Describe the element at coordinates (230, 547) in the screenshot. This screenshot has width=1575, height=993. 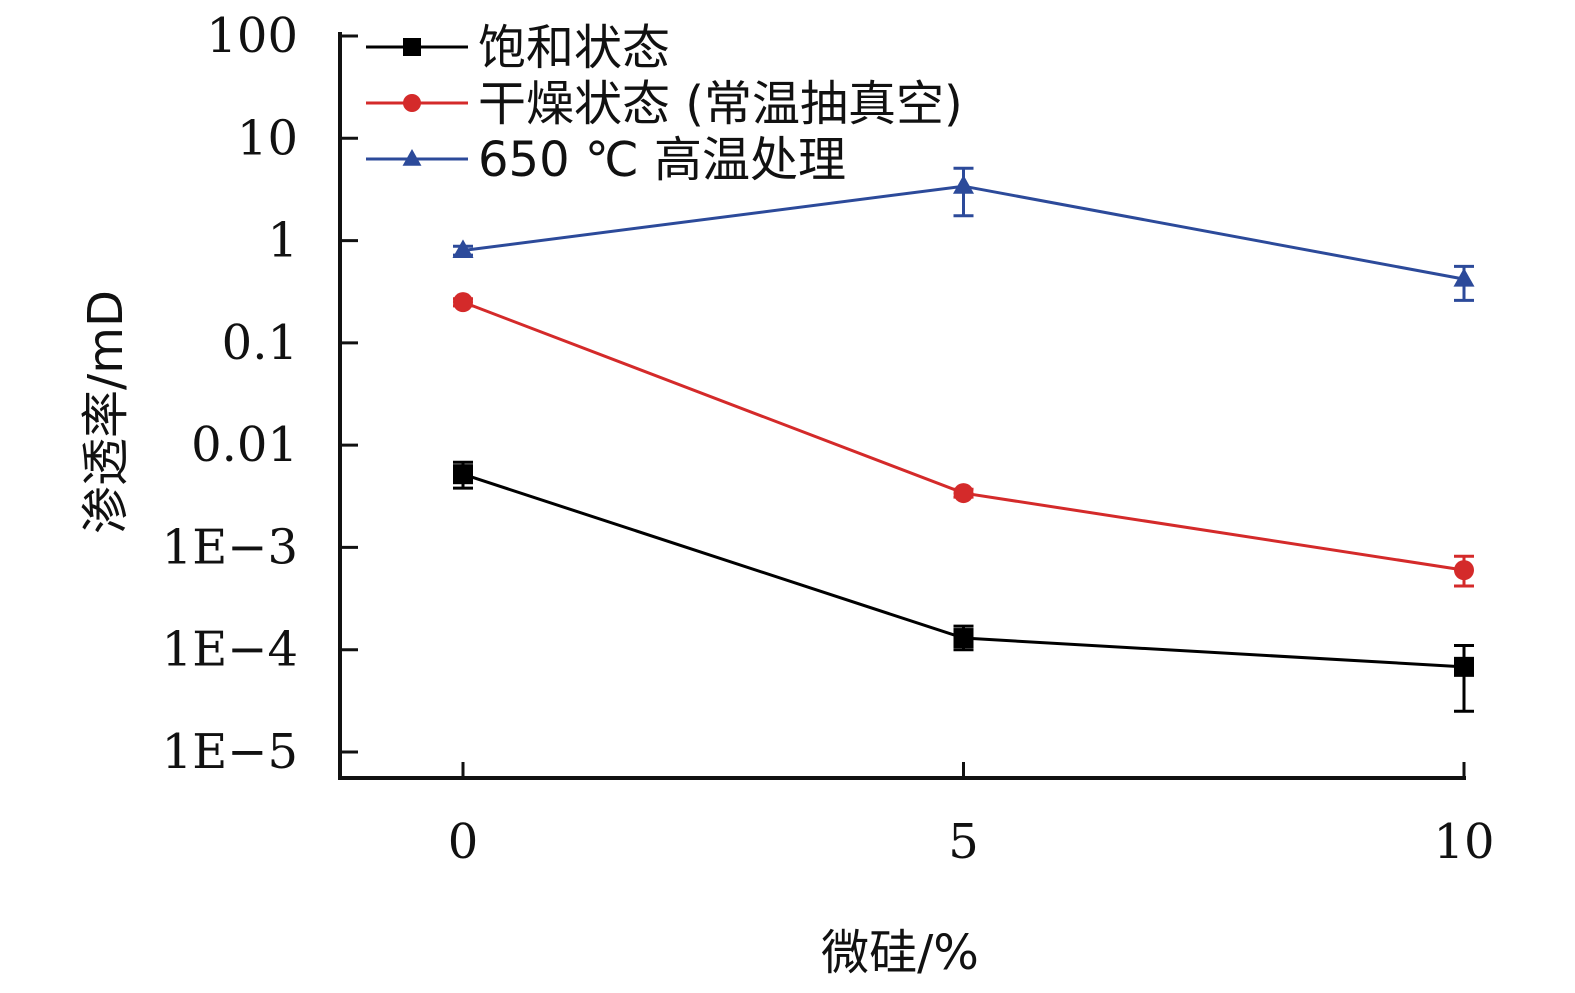
I see `y-tick-label: 1E−3` at that location.